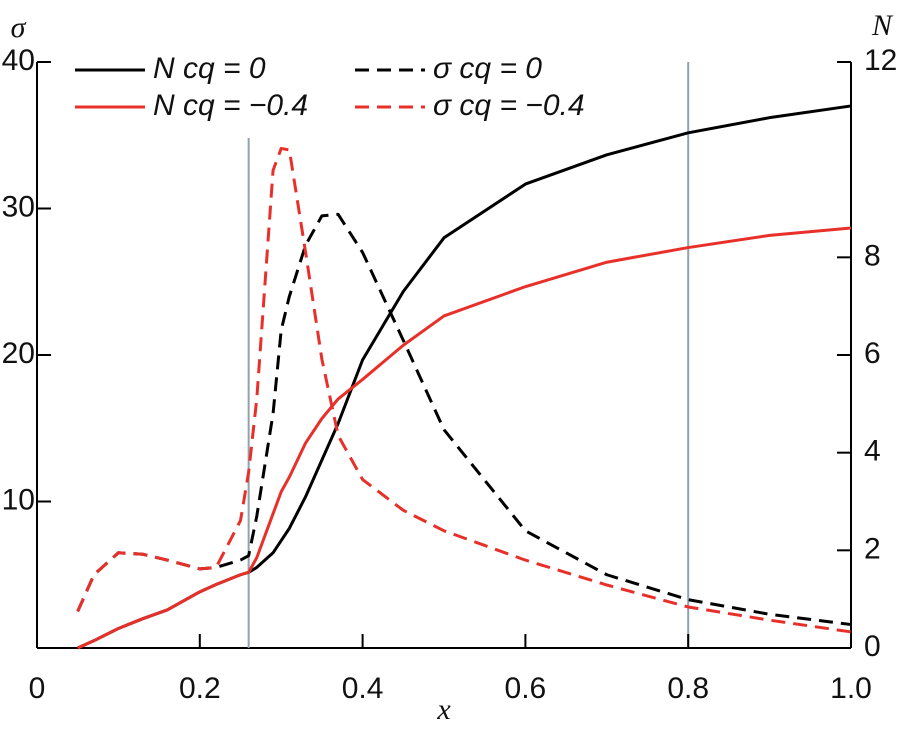 The width and height of the screenshot is (905, 733). Describe the element at coordinates (509, 105) in the screenshot. I see `legend-label: σ cq = −0.4` at that location.